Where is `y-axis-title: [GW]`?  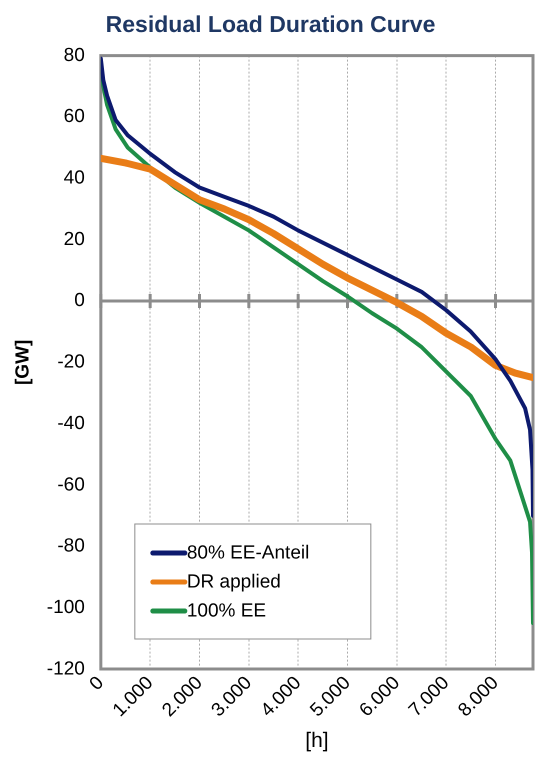
y-axis-title: [GW] is located at coordinates (23, 363).